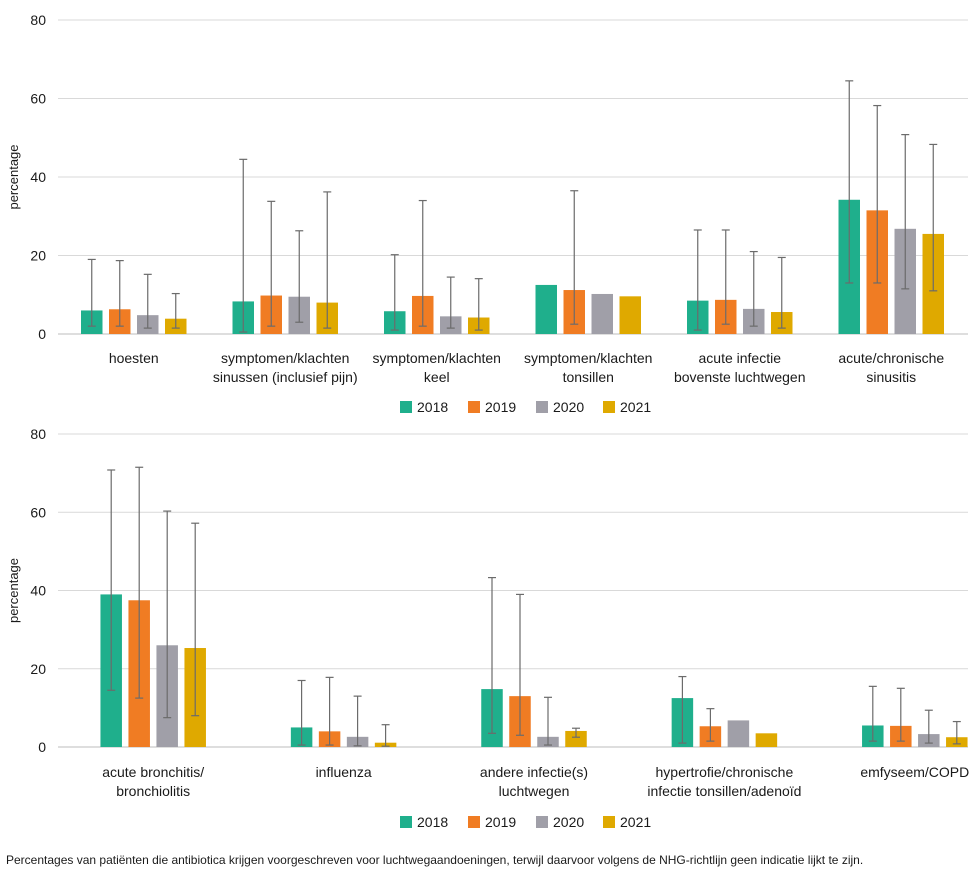 This screenshot has width=977, height=894. I want to click on category-label: bronchiolitis, so click(153, 791).